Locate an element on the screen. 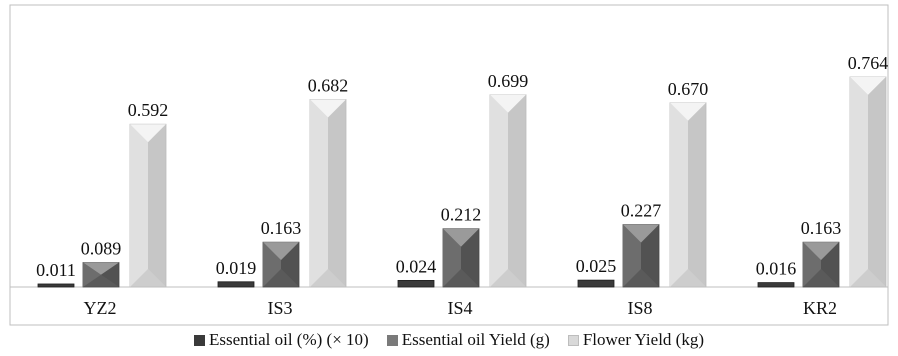 The width and height of the screenshot is (898, 356). legend-item-flower-yield: Flower Yield (kg) is located at coordinates (635, 340).